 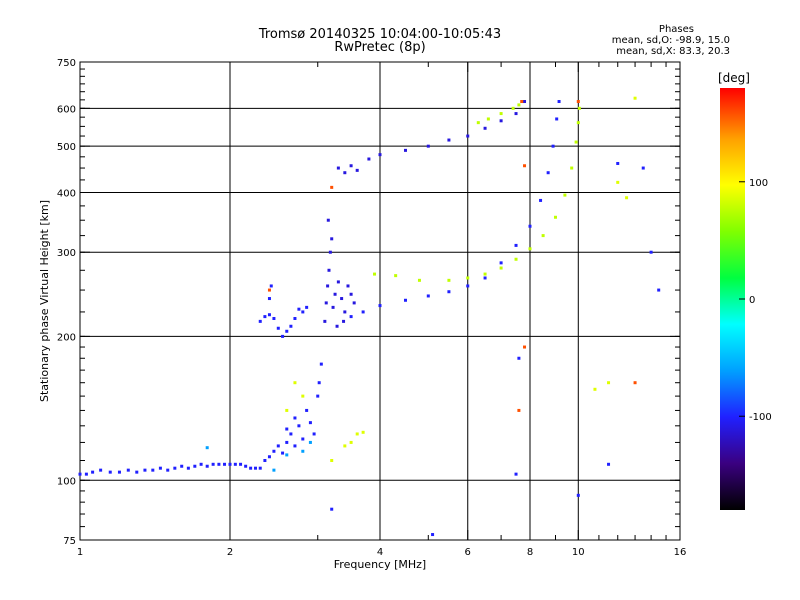 I want to click on x-tick-label: 10, so click(x=578, y=552).